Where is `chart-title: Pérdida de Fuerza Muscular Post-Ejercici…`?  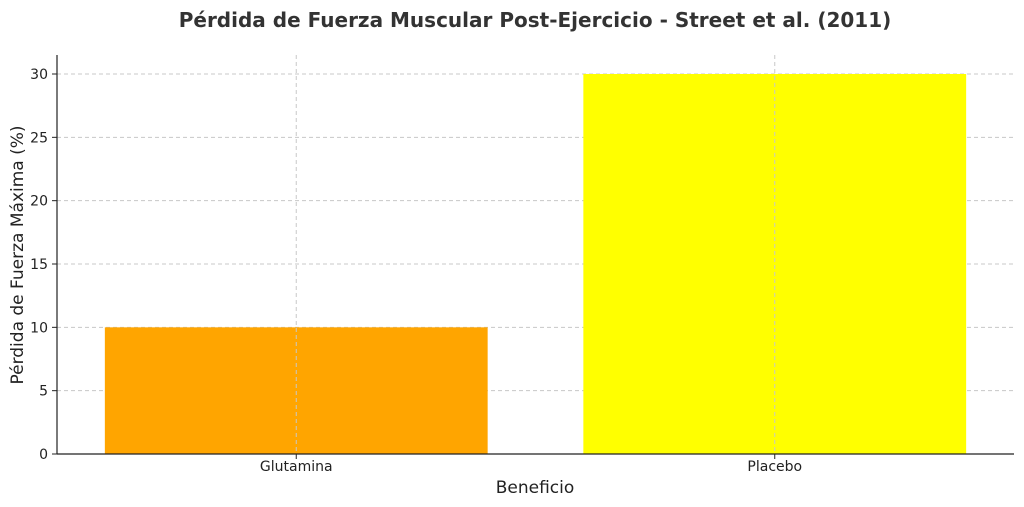 chart-title: Pérdida de Fuerza Muscular Post-Ejercici… is located at coordinates (535, 20).